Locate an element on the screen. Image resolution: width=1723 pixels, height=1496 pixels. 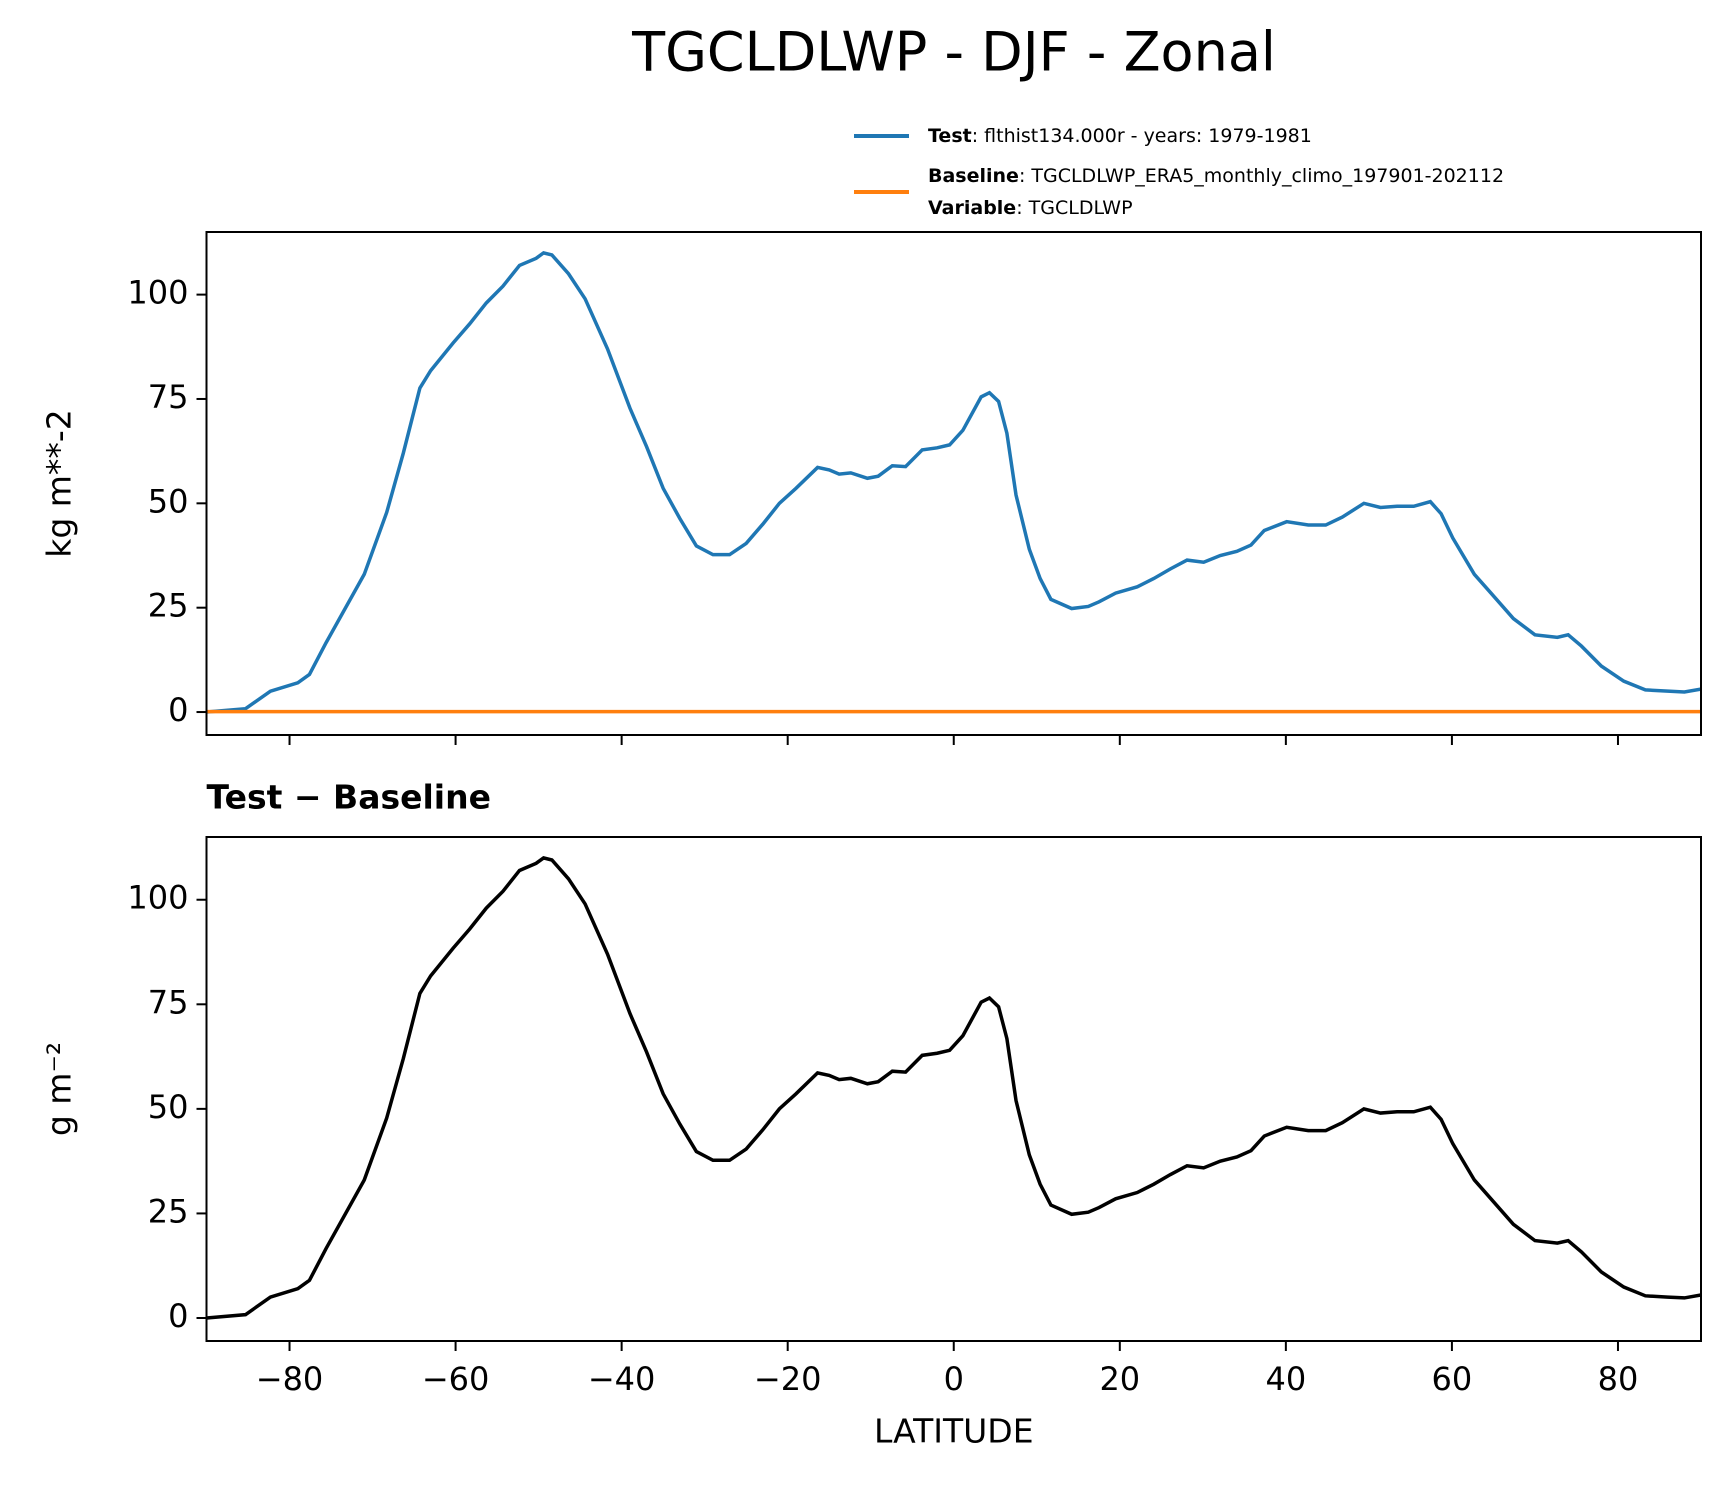
legend-entry: Variable: TGCLDLWP is located at coordinates (1030, 208).